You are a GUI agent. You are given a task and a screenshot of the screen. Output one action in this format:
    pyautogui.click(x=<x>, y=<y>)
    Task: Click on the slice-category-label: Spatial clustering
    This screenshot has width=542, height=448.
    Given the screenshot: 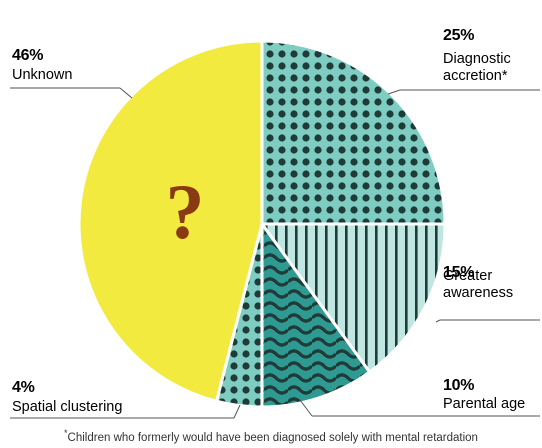 What is the action you would take?
    pyautogui.click(x=67, y=407)
    